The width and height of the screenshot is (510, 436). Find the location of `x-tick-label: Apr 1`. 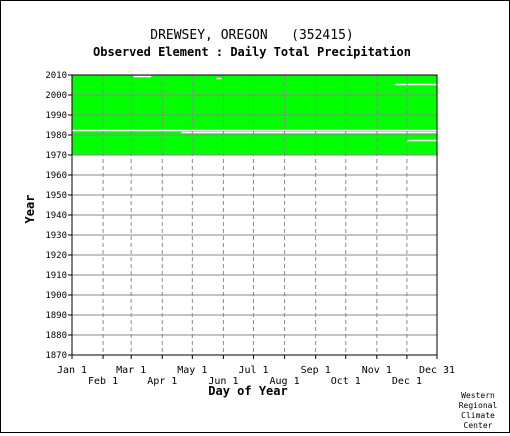

x-tick-label: Apr 1 is located at coordinates (162, 381).